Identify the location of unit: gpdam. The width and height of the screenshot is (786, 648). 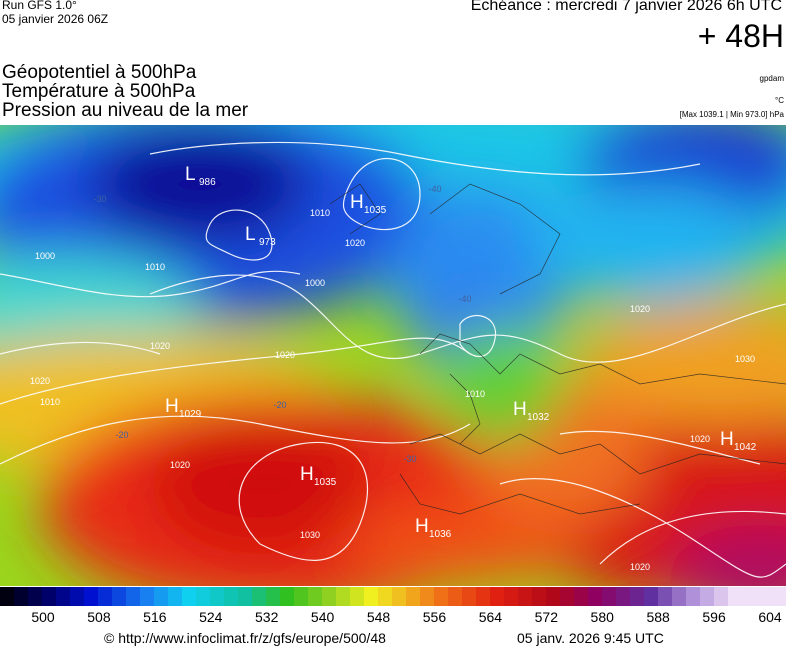
(771, 78).